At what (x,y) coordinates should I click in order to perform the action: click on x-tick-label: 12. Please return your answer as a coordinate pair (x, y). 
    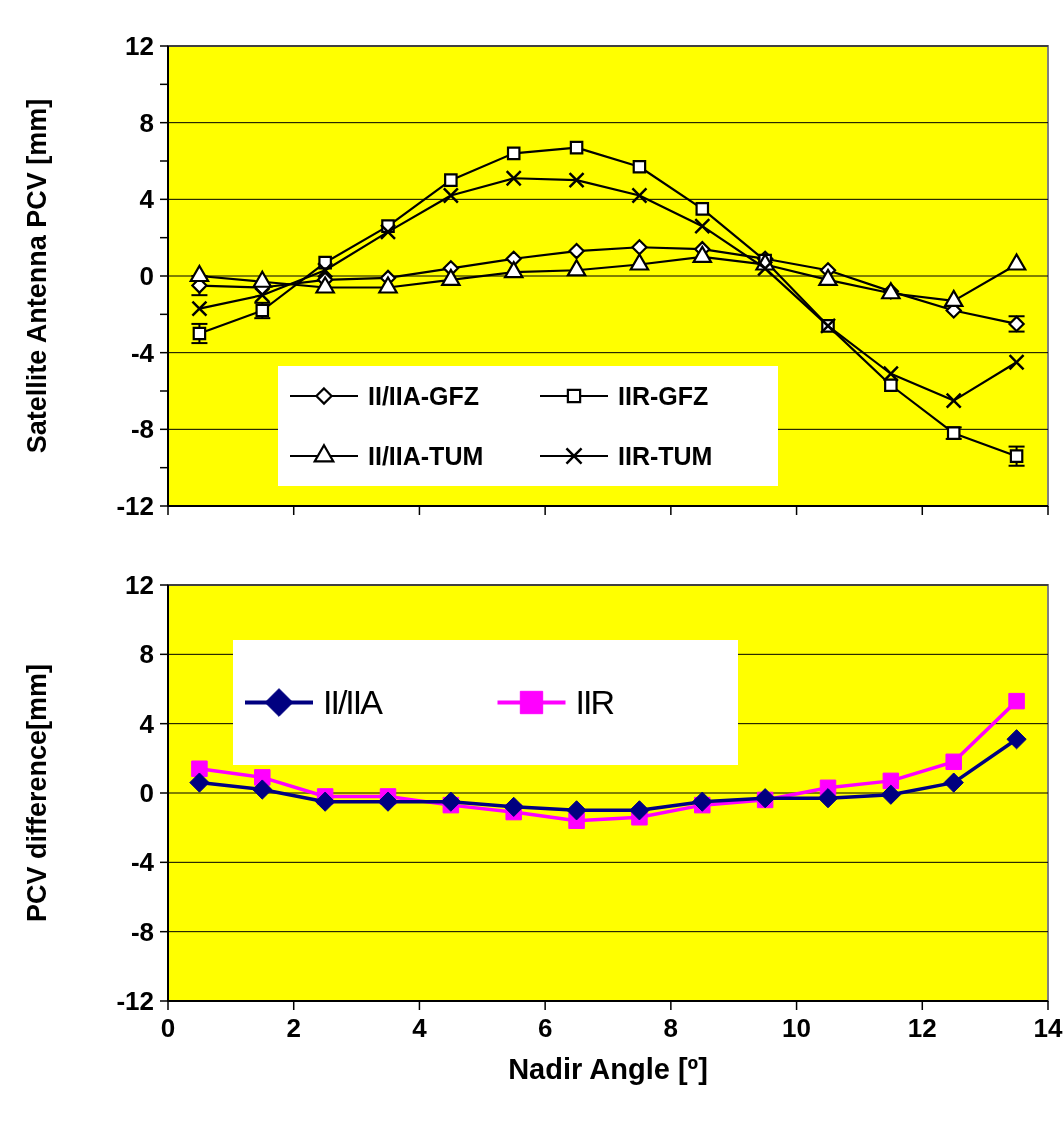
    Looking at the image, I should click on (922, 1028).